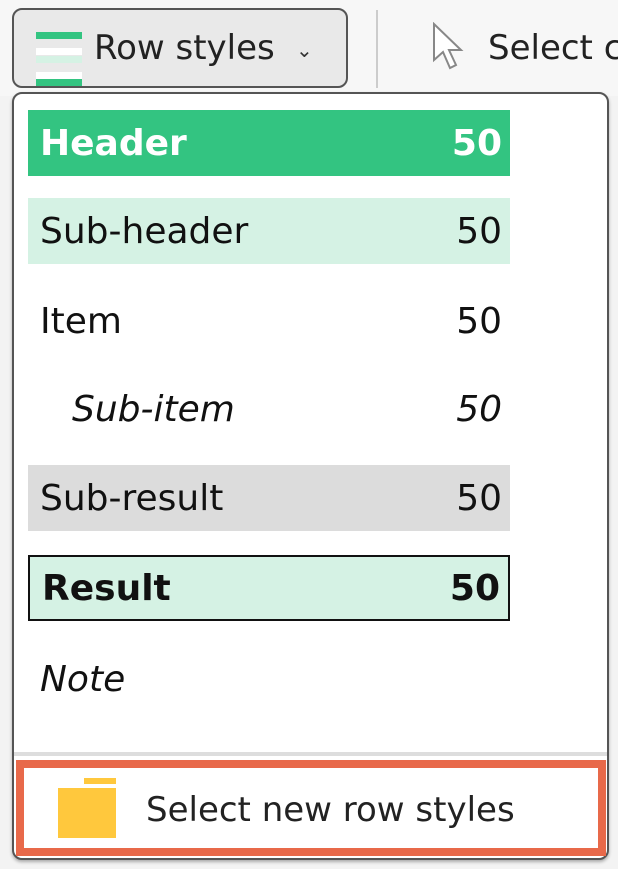 The image size is (618, 869). What do you see at coordinates (81, 321) in the screenshot?
I see `menu-item-label: Item` at bounding box center [81, 321].